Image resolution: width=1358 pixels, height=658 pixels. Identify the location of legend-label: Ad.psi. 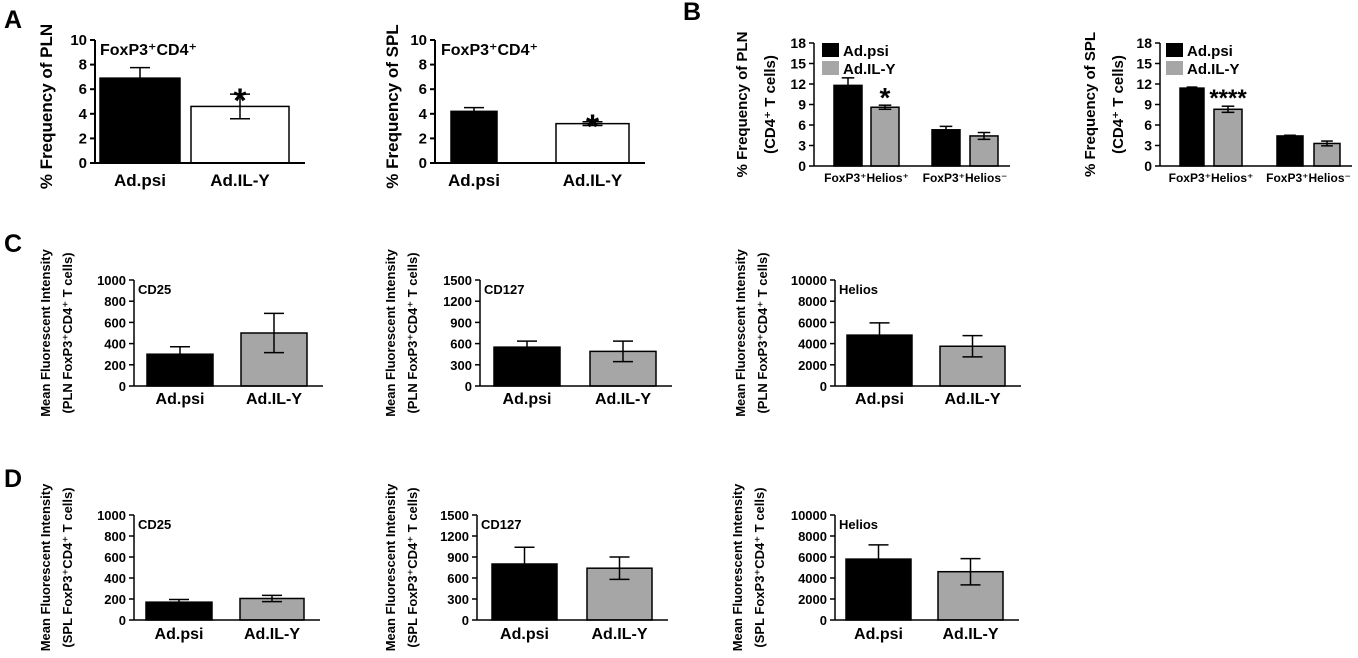
(1210, 51).